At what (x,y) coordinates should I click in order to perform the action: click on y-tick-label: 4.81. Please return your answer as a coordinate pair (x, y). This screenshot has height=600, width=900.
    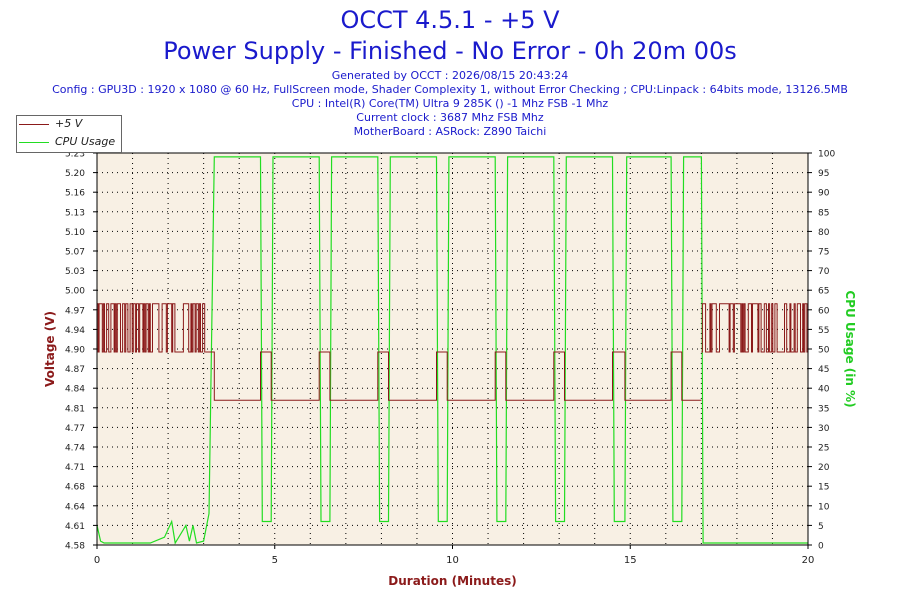
    Looking at the image, I should click on (75, 409).